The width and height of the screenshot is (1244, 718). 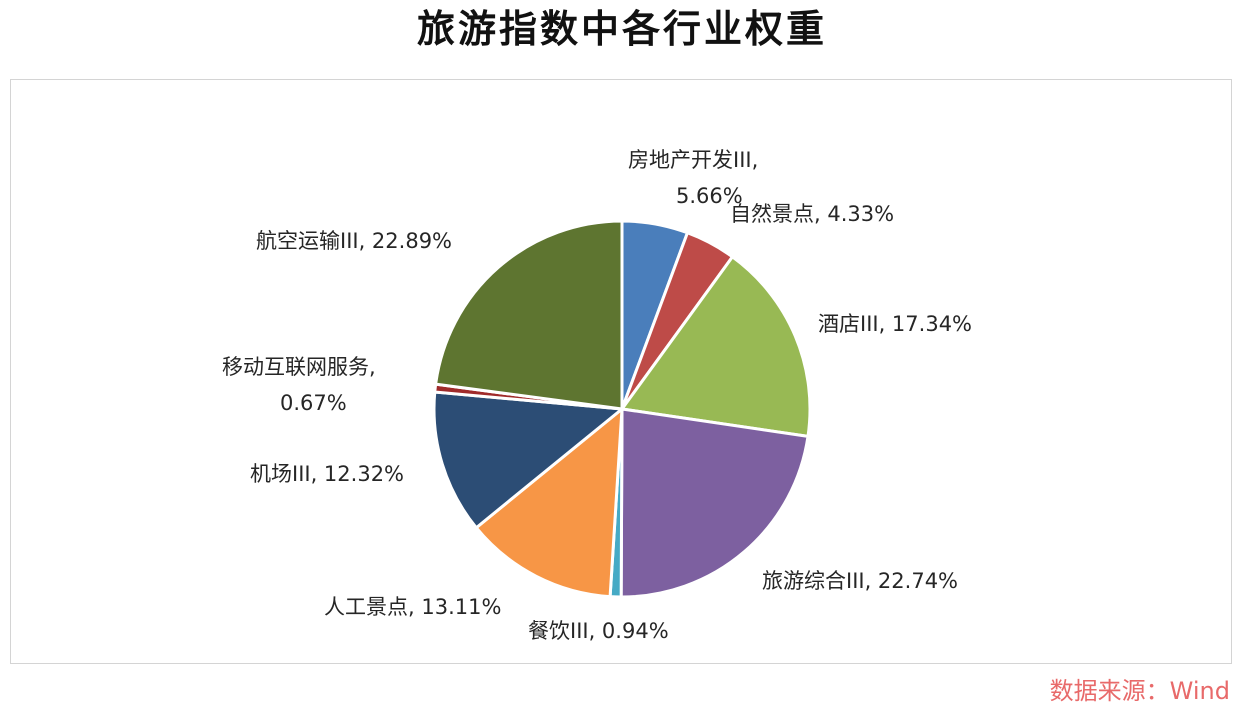 I want to click on slice-label-9: 航空运输III, 22.89%, so click(x=354, y=241).